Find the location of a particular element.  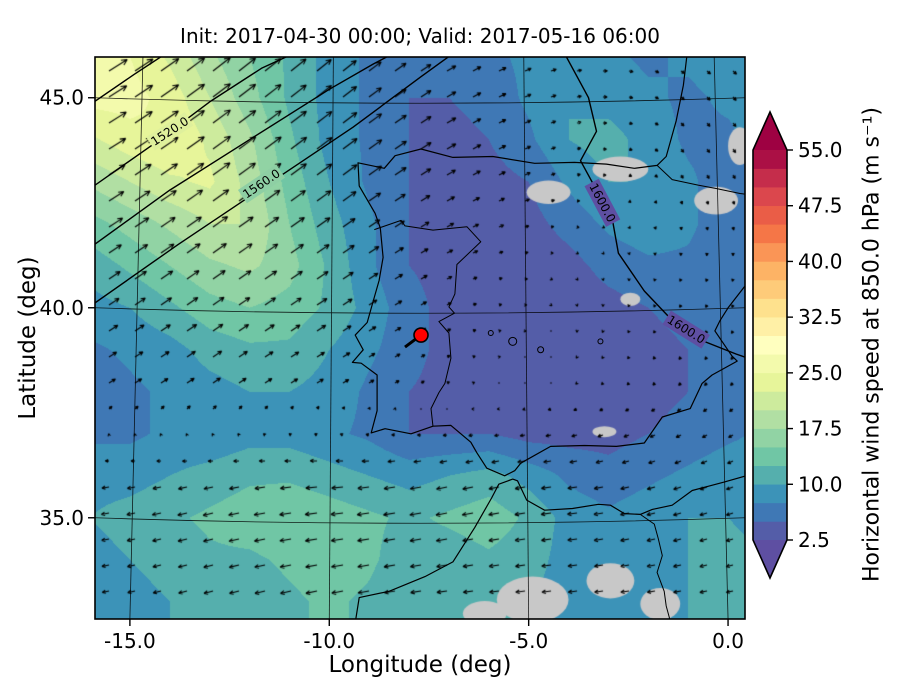

colorbar-tick-label: 10.0 is located at coordinates (820, 484).